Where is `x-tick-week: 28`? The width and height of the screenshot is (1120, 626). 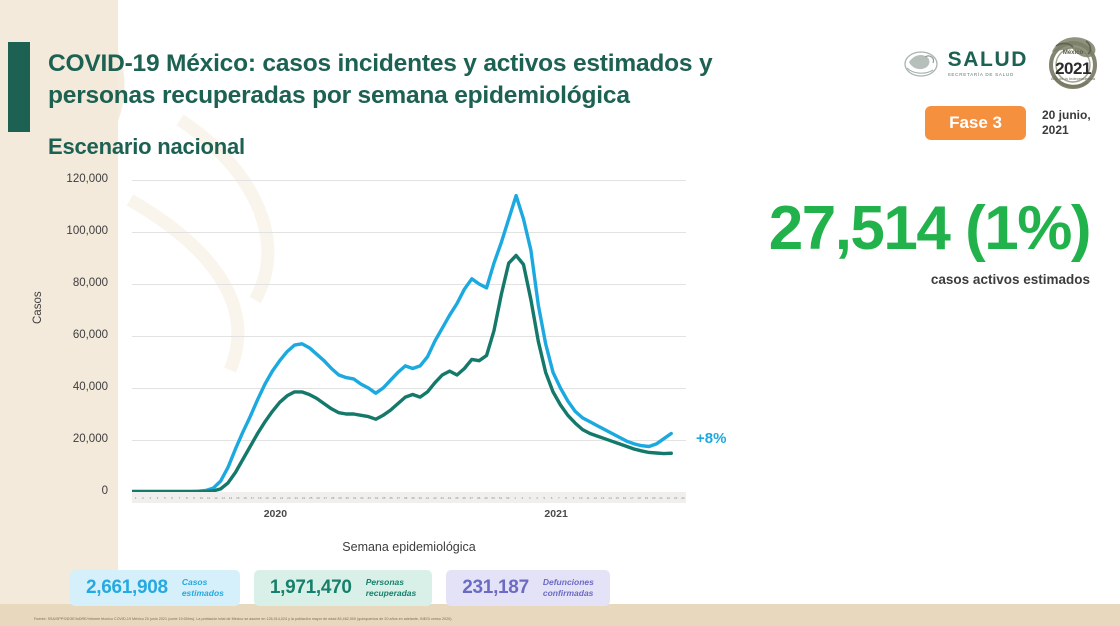
x-tick-week: 28 is located at coordinates (332, 497).